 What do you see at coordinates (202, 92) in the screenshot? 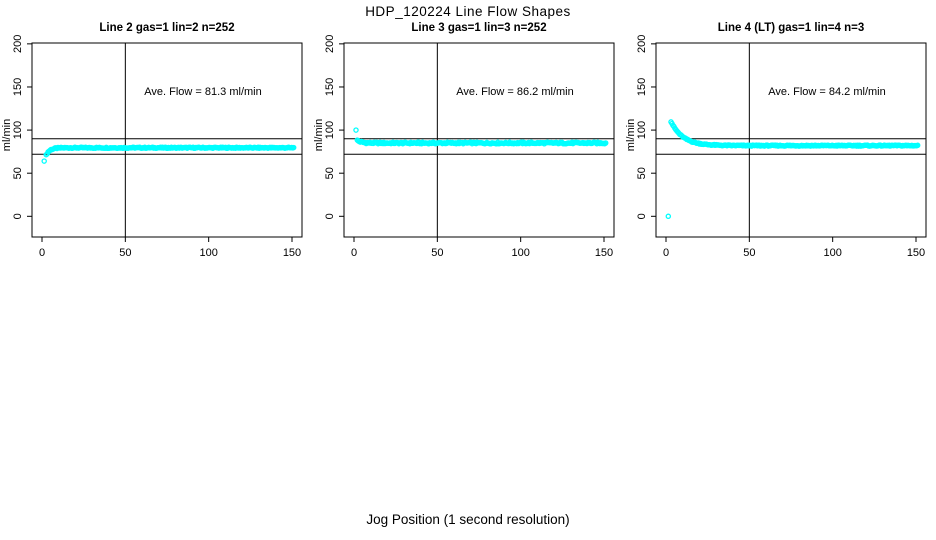
I see `ave-flow-annotation: Ave. Flow = 81.3 ml/min` at bounding box center [202, 92].